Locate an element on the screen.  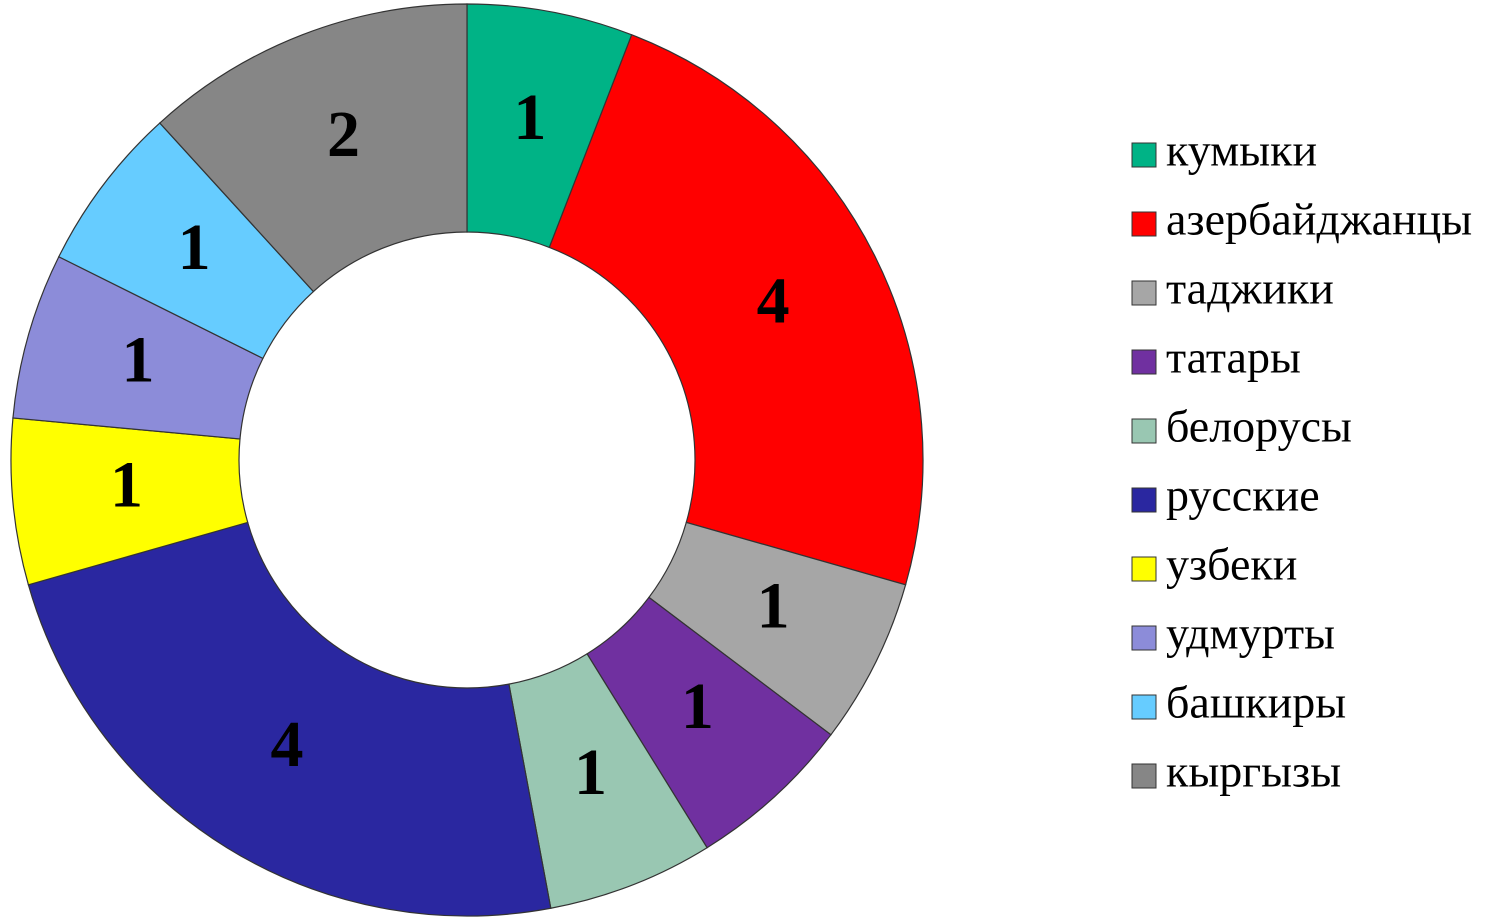
legend-label: кыргызы is located at coordinates (1253, 771).